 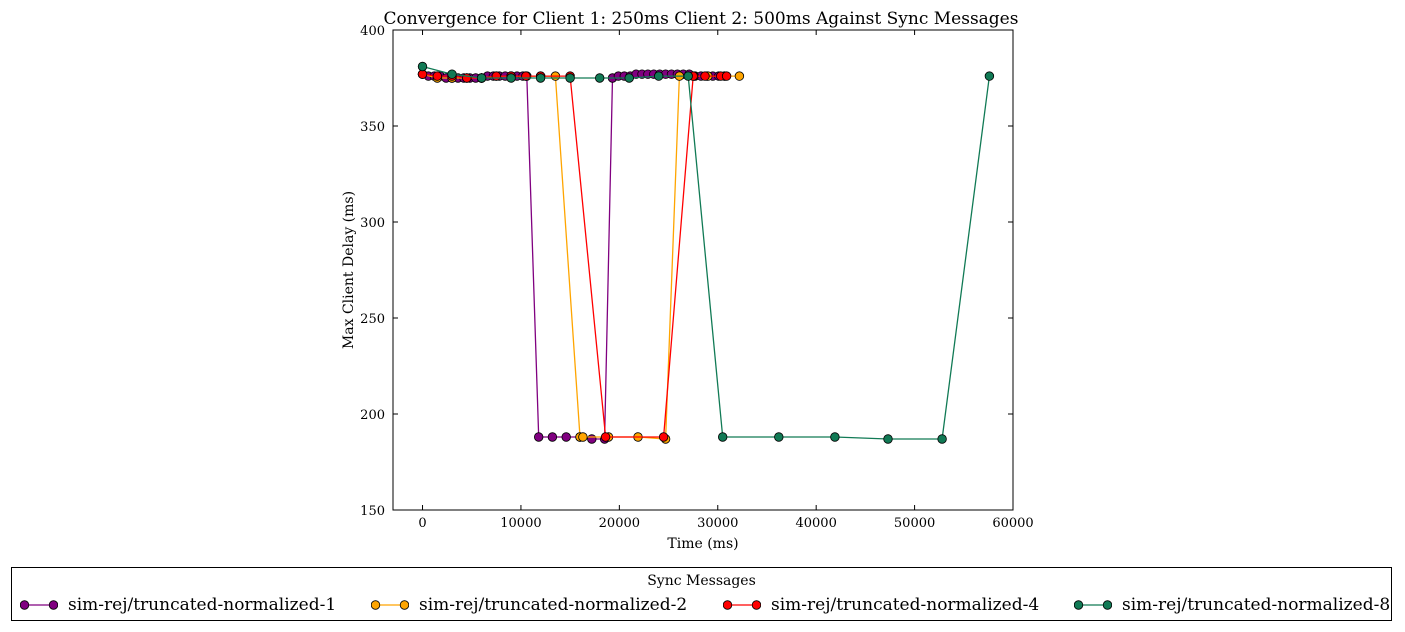 I want to click on x-tick-label: 40000, so click(x=815, y=523).